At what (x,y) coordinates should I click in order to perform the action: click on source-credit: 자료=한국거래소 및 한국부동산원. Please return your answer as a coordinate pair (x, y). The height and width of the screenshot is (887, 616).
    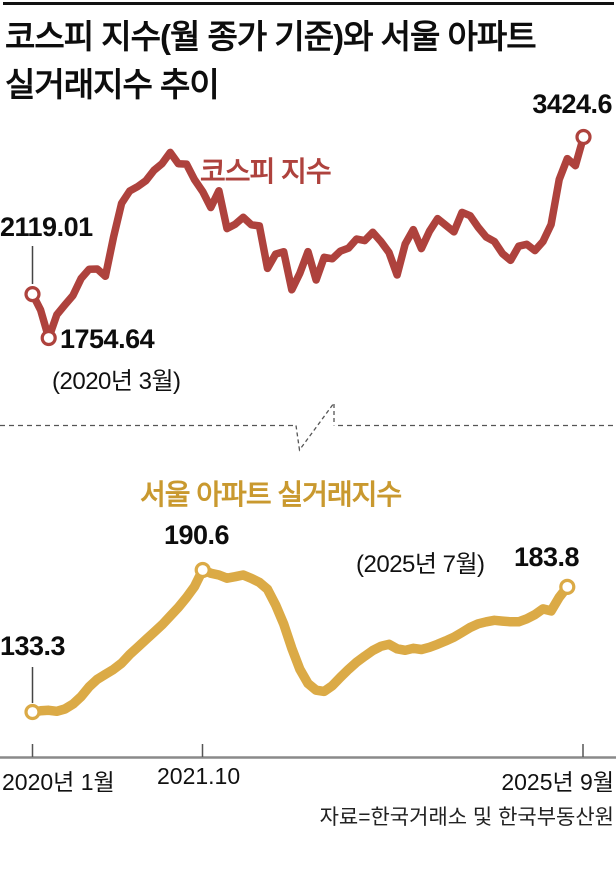
    Looking at the image, I should click on (466, 817).